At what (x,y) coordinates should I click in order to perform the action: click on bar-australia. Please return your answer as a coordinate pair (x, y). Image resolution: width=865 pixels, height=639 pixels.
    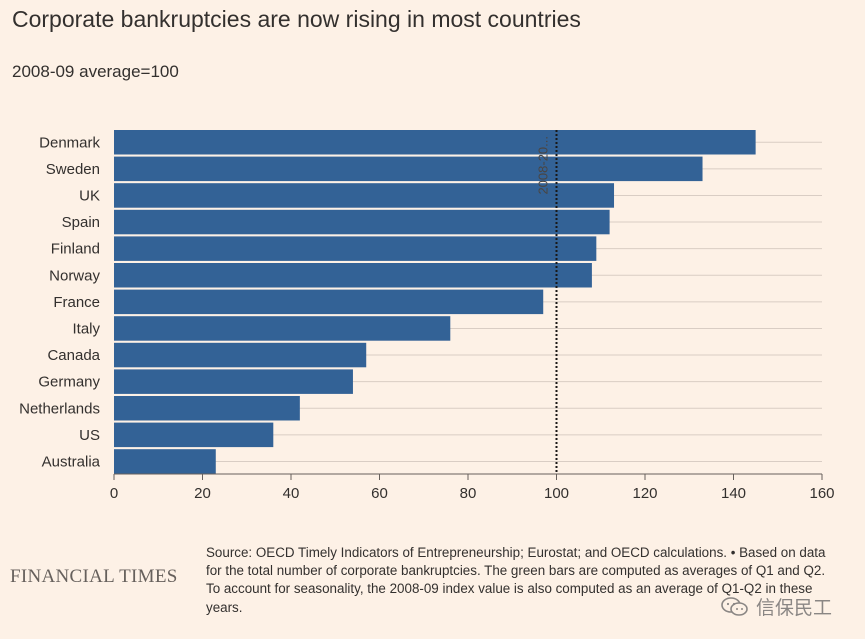
    Looking at the image, I should click on (165, 461).